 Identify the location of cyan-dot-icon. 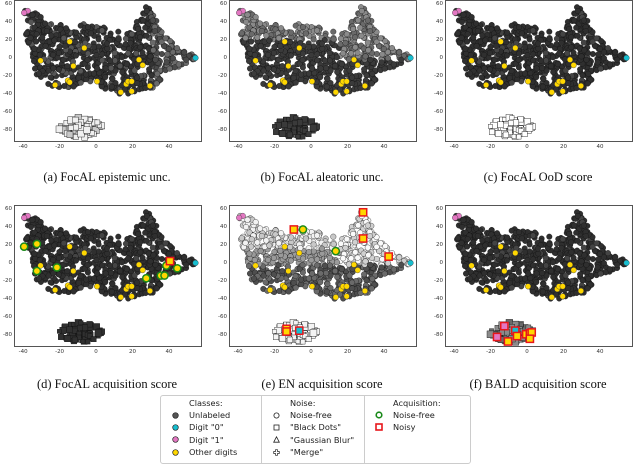
(175, 427).